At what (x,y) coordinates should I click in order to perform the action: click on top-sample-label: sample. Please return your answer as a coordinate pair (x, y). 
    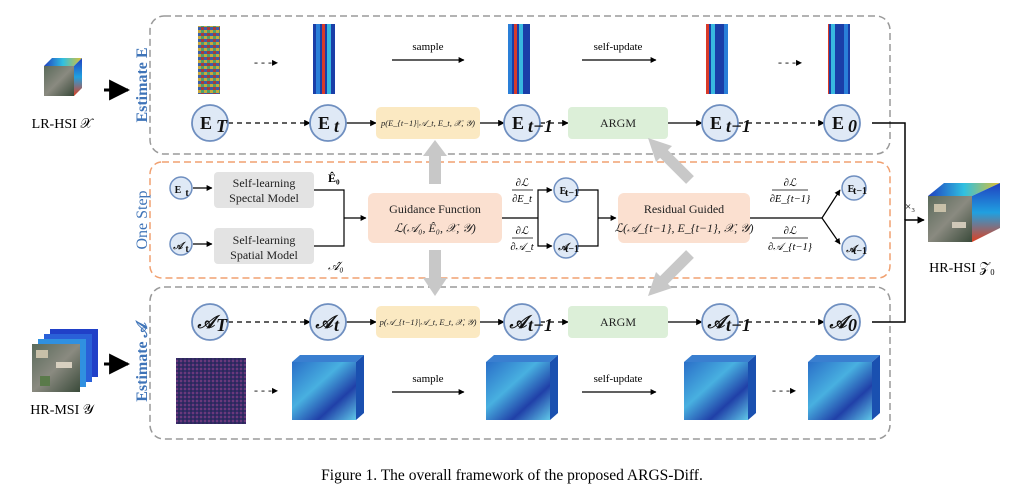
    Looking at the image, I should click on (427, 47).